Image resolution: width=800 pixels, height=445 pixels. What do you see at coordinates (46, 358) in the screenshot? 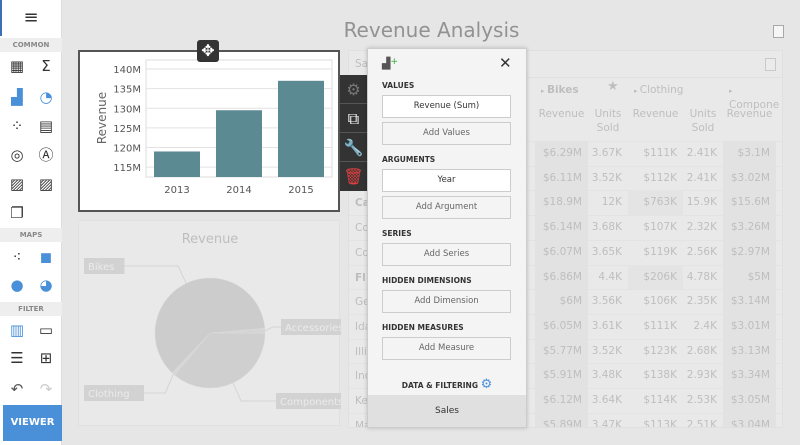
I see `tree-view-icon: ⊞` at bounding box center [46, 358].